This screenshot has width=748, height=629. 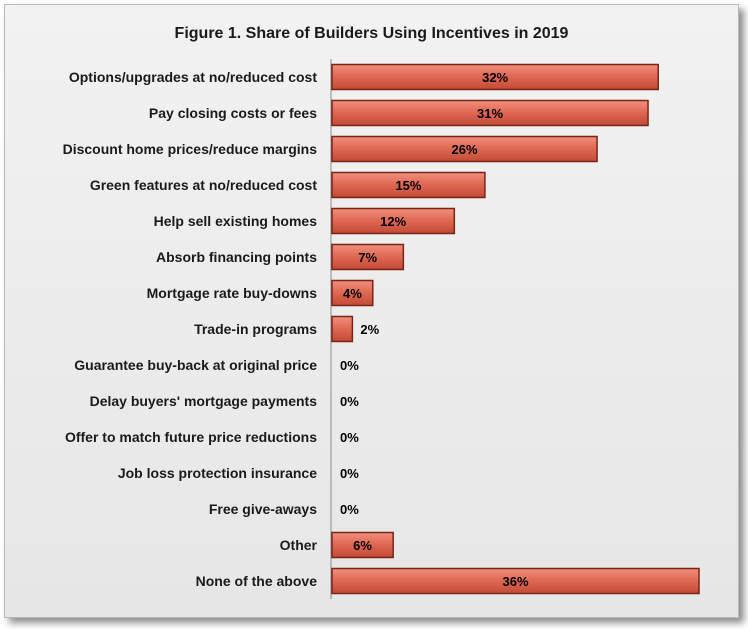 I want to click on category-label: Absorb financing points, so click(x=236, y=257).